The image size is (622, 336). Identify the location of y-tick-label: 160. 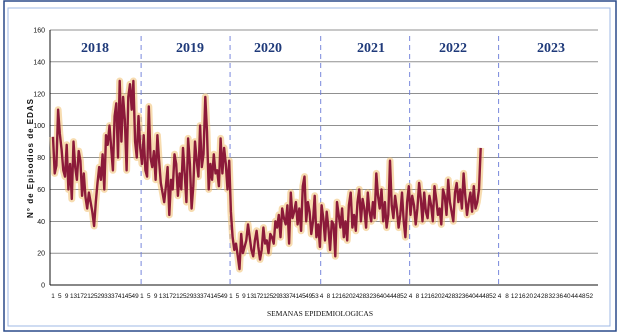
(39, 31).